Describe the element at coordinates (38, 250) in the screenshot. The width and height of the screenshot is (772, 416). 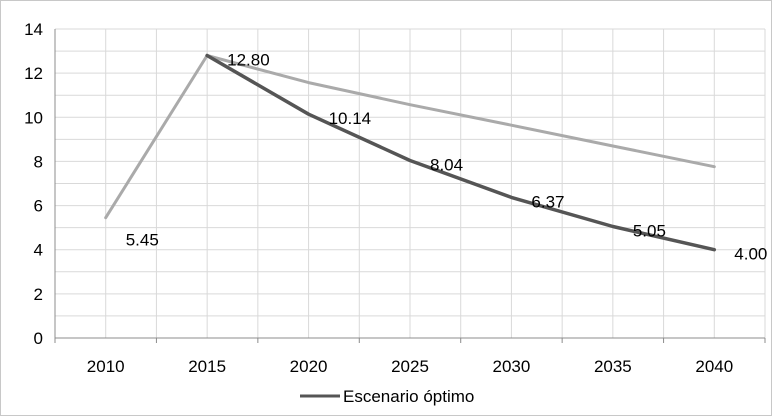
I see `y-tick-label: 4` at that location.